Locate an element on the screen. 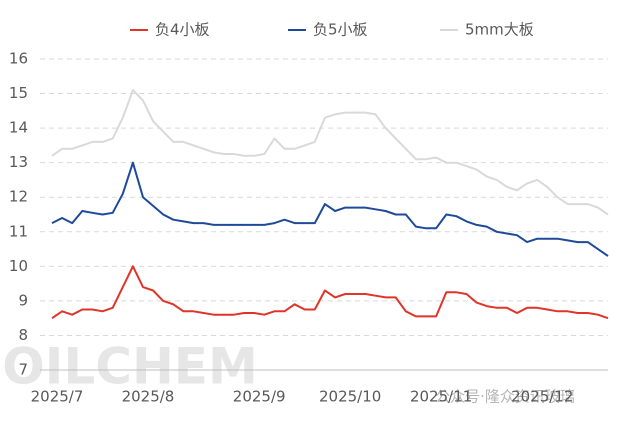 The width and height of the screenshot is (634, 422). legend-label: 负5小板 is located at coordinates (340, 30).